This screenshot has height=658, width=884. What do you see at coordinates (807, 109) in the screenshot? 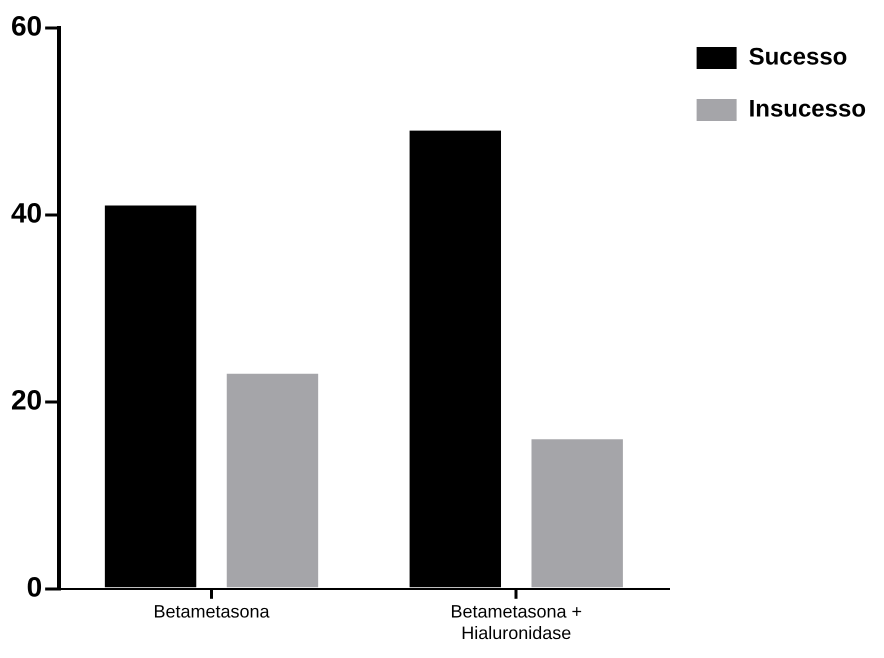
I see `legend-label: Insucesso` at bounding box center [807, 109].